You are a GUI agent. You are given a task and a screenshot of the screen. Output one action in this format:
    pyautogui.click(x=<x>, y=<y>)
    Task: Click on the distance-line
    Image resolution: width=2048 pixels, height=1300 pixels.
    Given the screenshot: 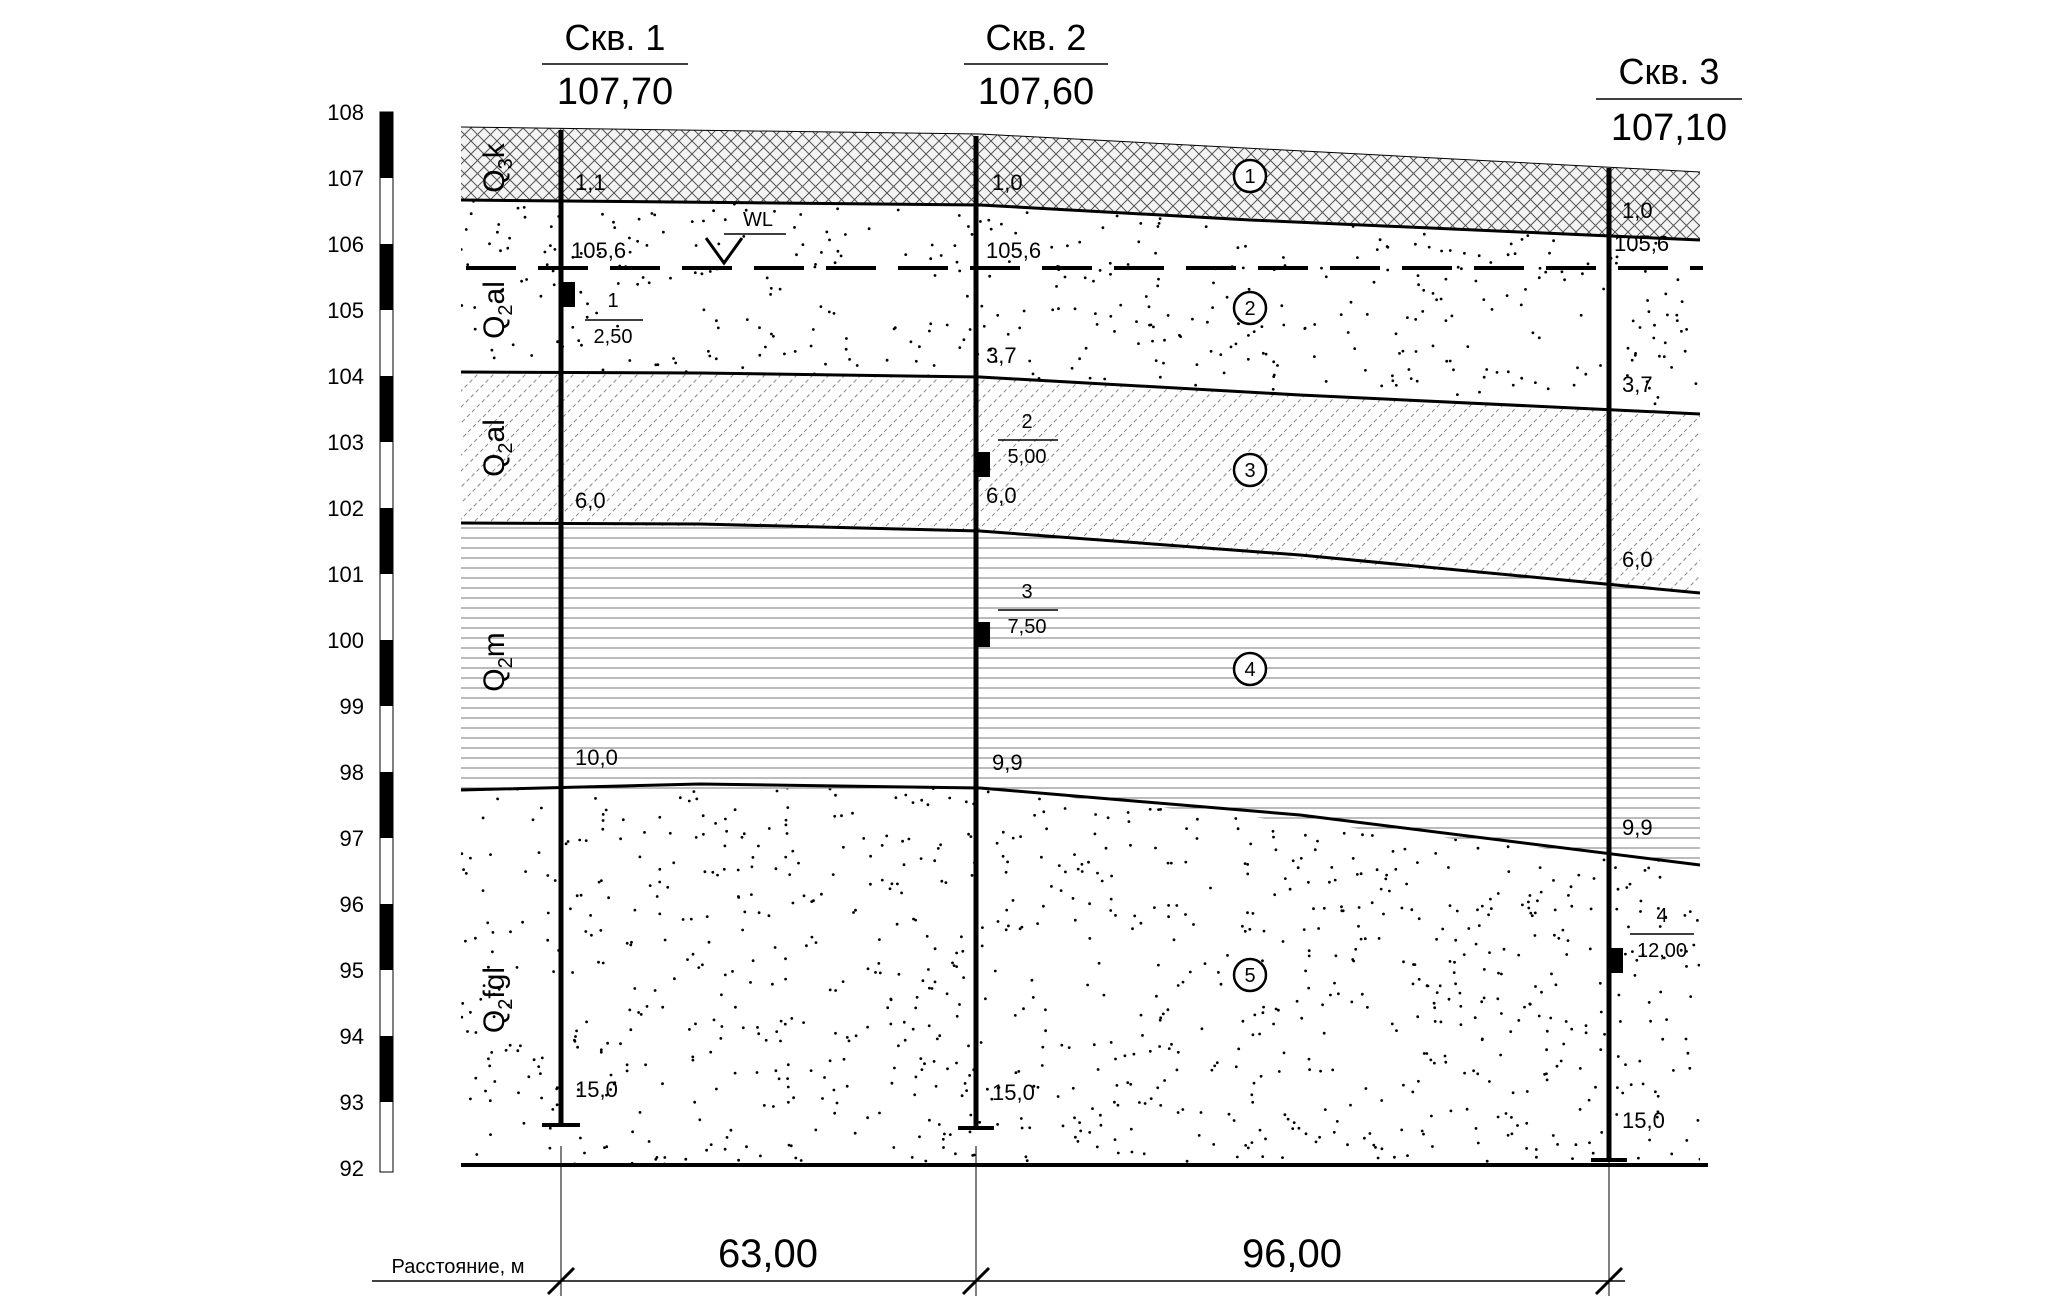 What is the action you would take?
    pyautogui.click(x=998, y=1221)
    